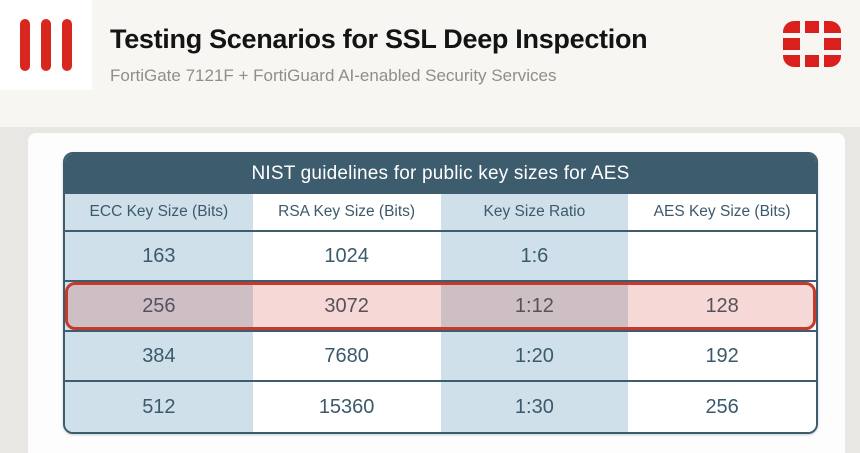 The image size is (860, 453). Describe the element at coordinates (722, 212) in the screenshot. I see `column-header-aes: AES Key Size (Bits)` at that location.